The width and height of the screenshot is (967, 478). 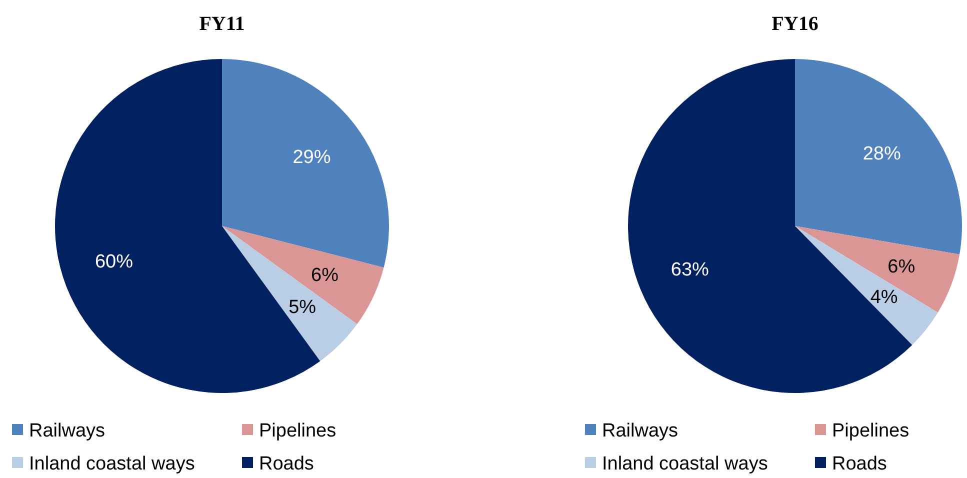 What do you see at coordinates (302, 307) in the screenshot?
I see `data-label: 5%` at bounding box center [302, 307].